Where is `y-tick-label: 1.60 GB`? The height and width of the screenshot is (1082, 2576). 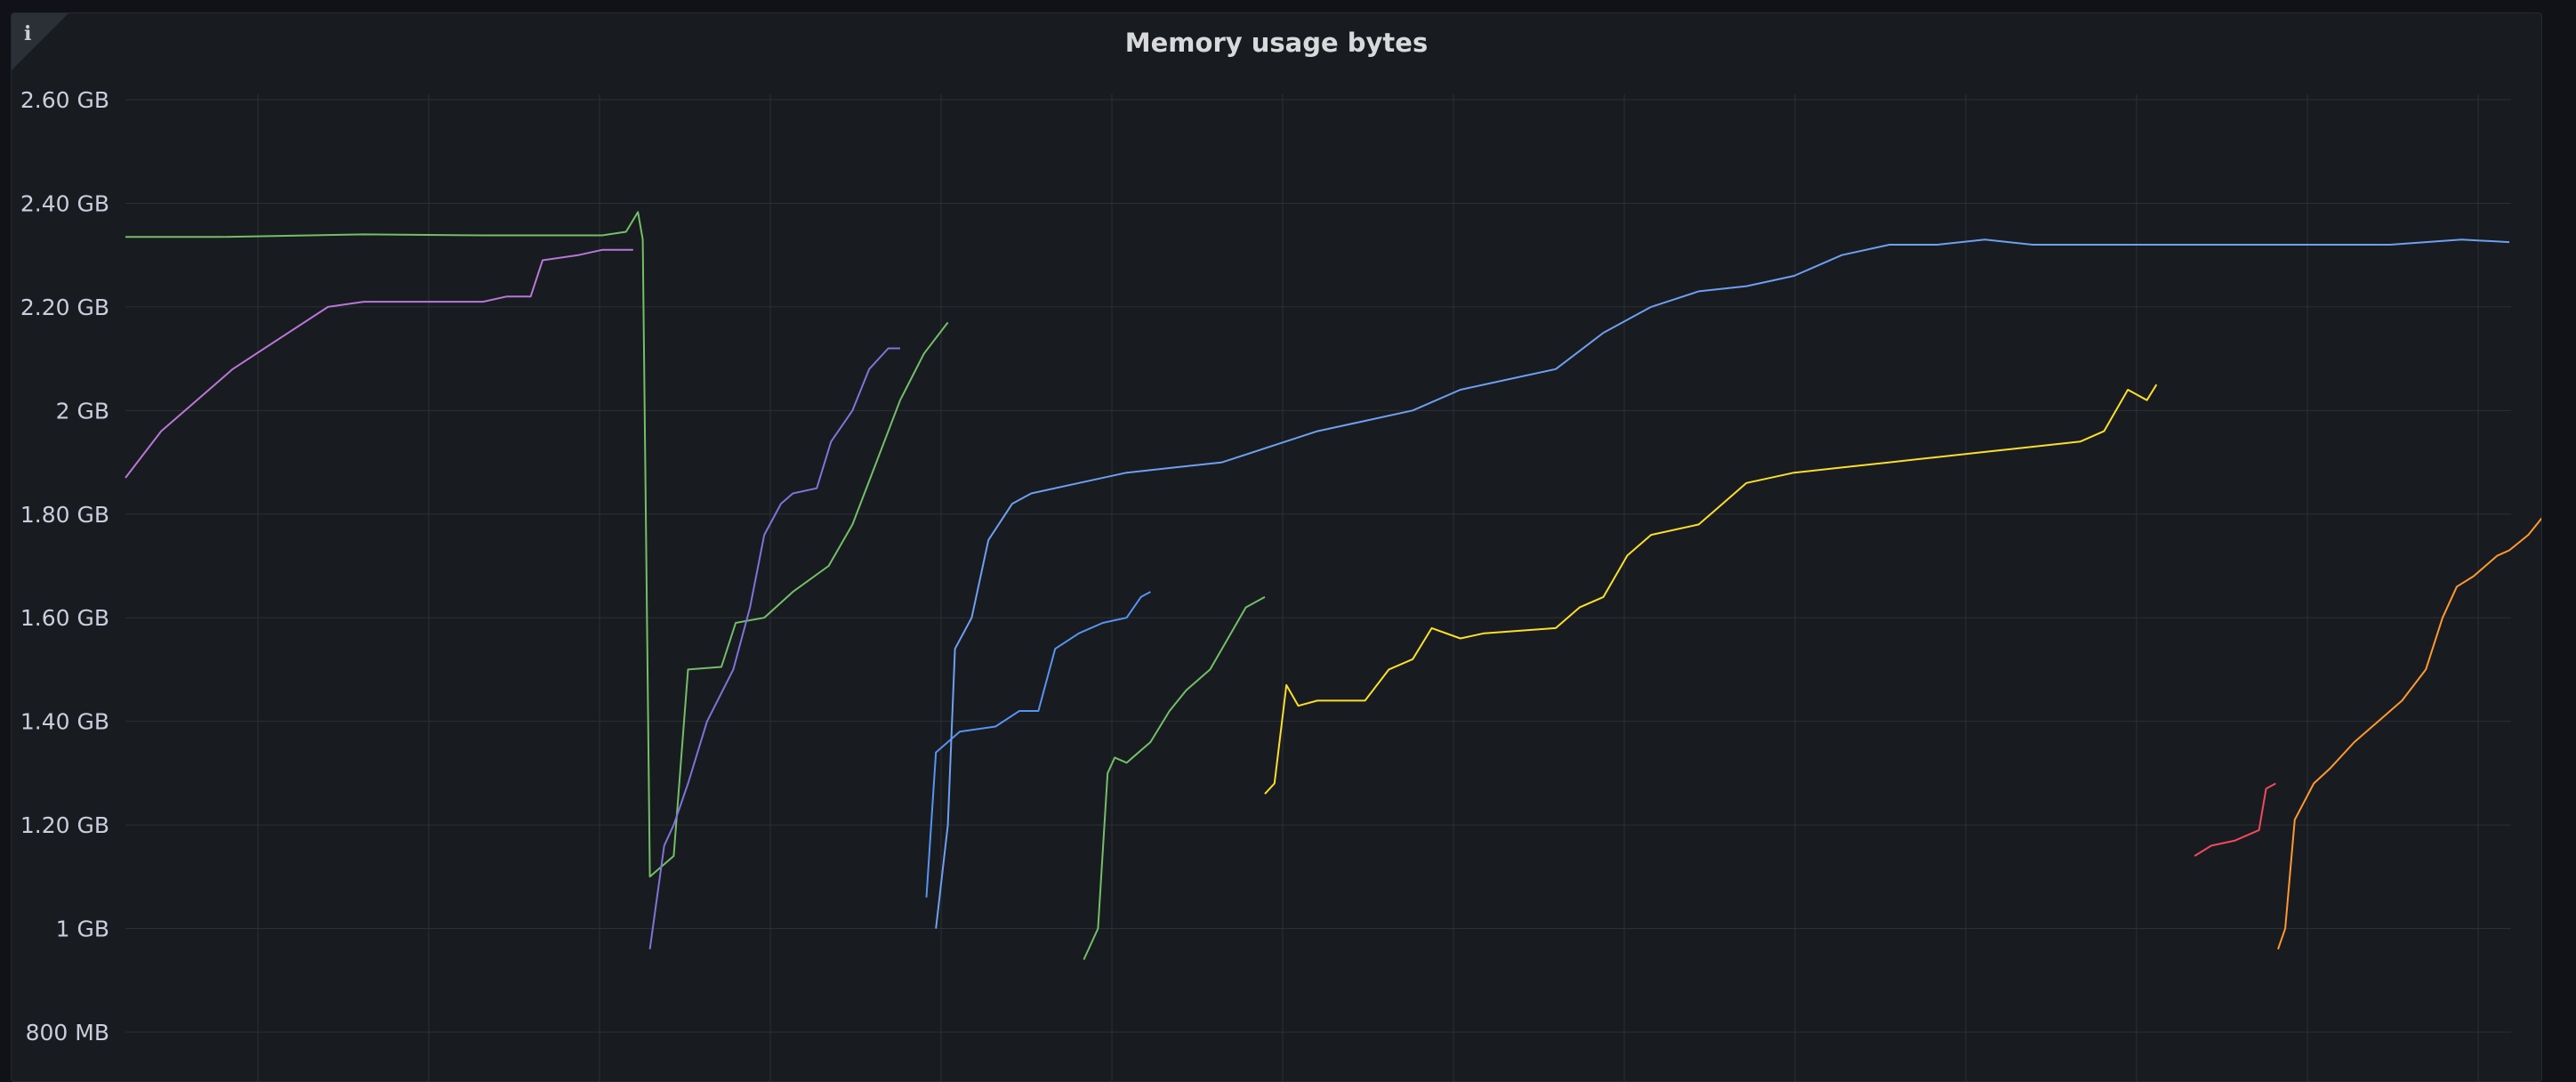 y-tick-label: 1.60 GB is located at coordinates (64, 618).